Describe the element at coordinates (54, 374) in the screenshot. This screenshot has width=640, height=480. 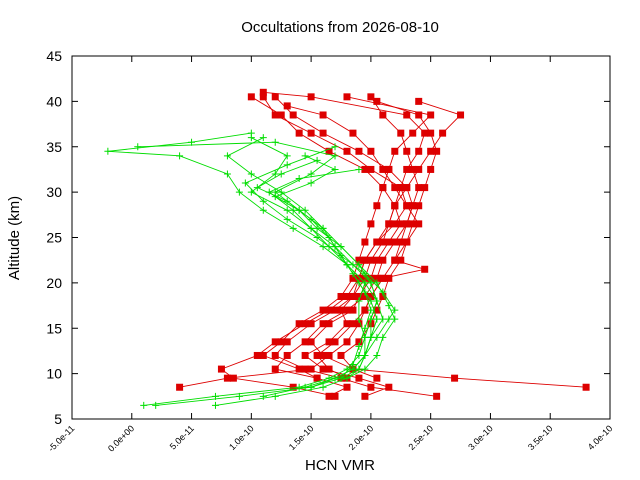
I see `y-tick-label: 10` at that location.